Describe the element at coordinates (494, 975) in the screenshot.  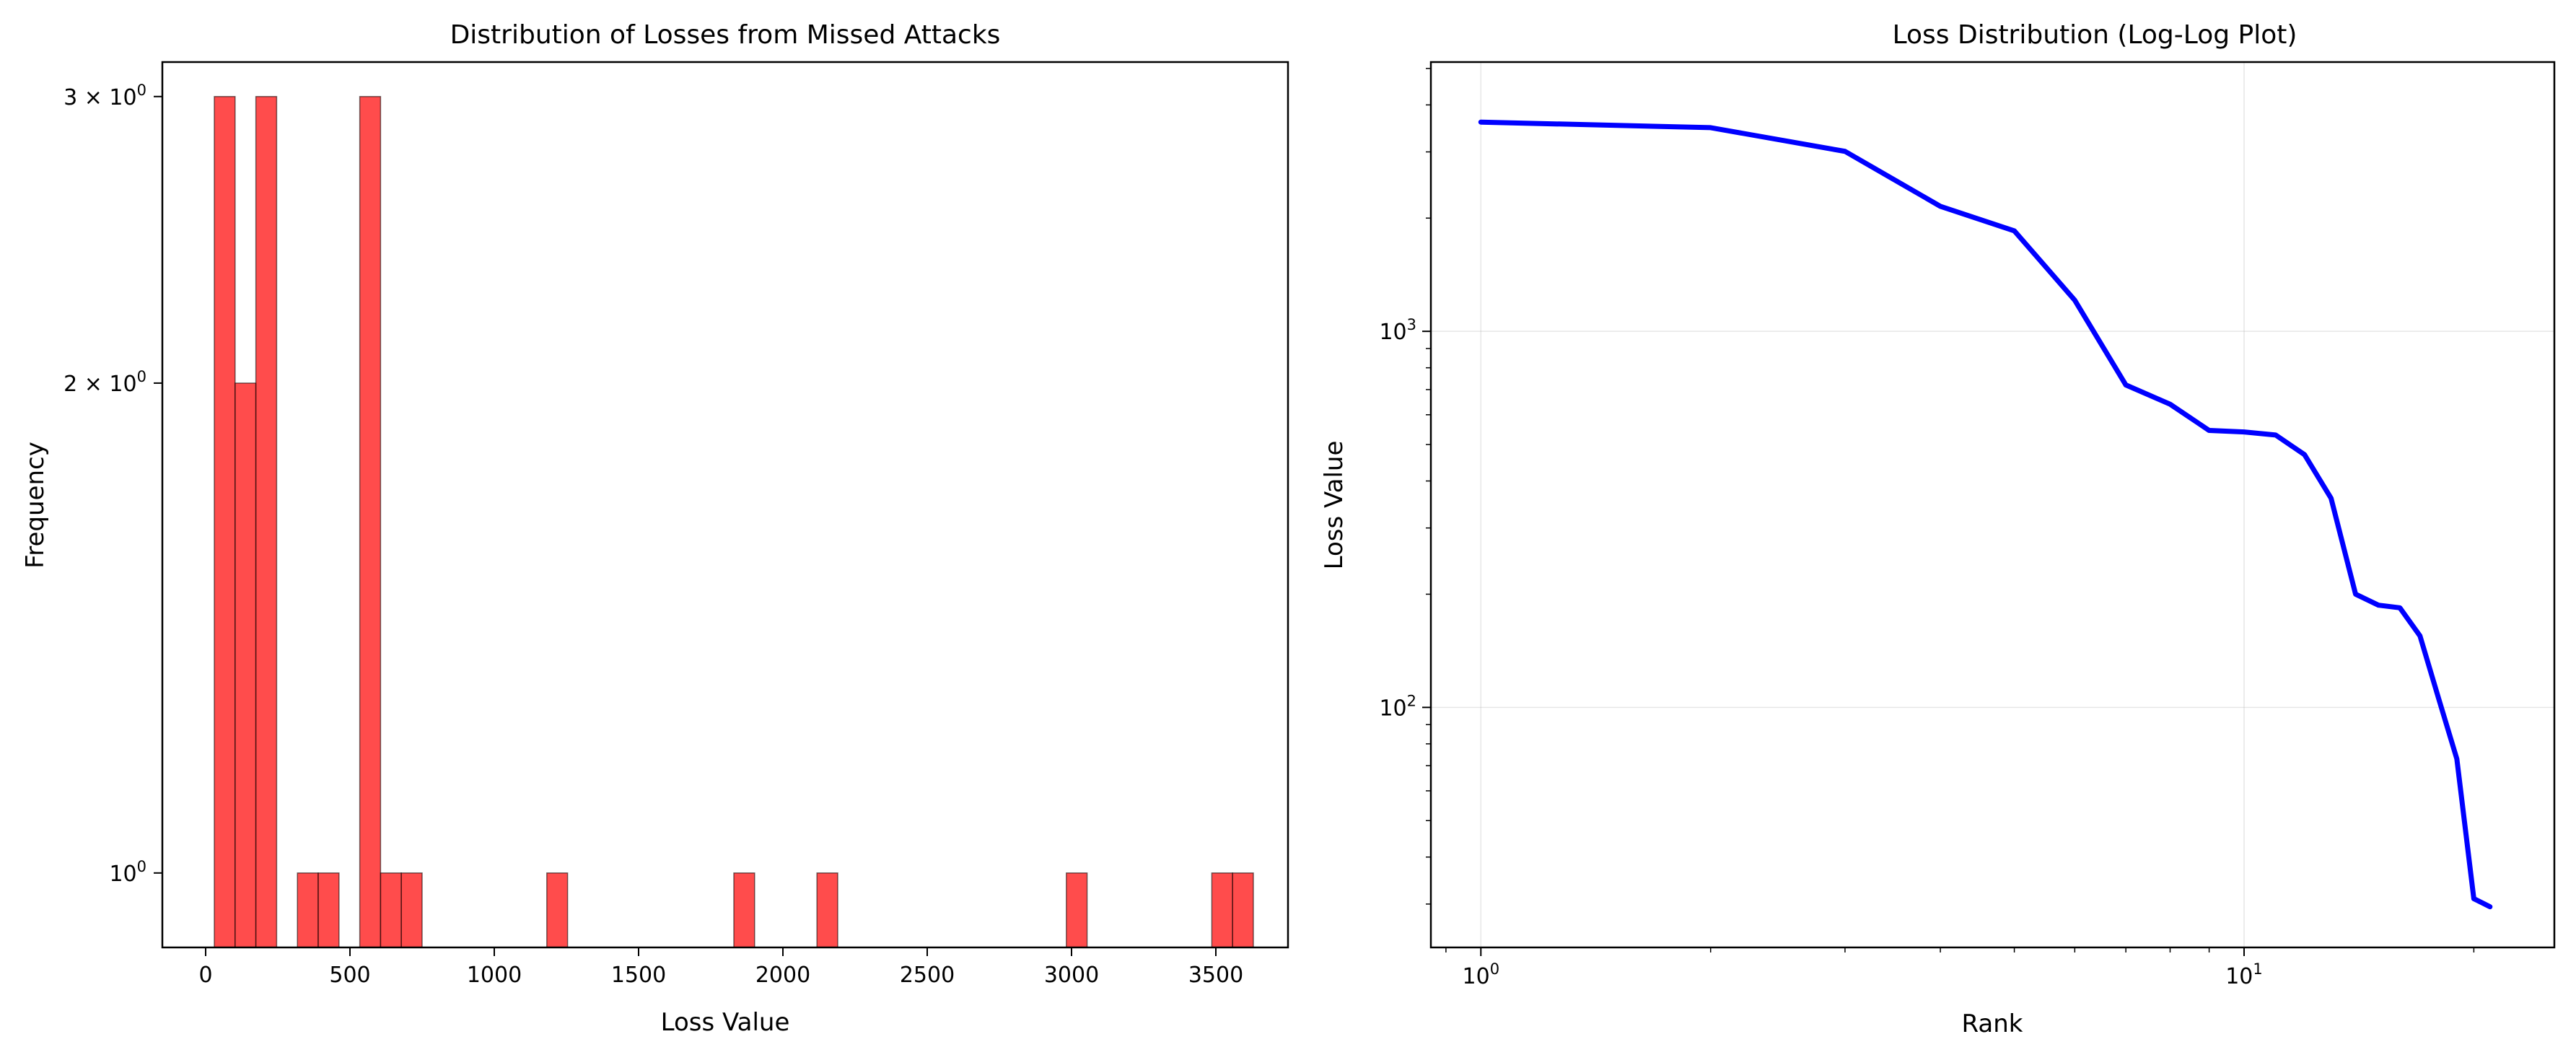
I see `histogram-x-tick-label: 1000` at that location.